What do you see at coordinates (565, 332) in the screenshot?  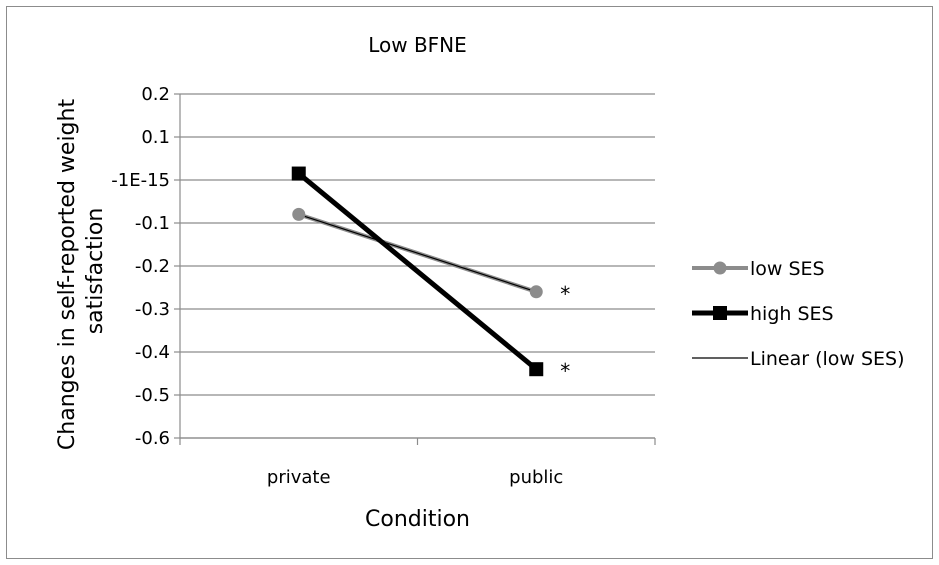 I see `annotations: **` at bounding box center [565, 332].